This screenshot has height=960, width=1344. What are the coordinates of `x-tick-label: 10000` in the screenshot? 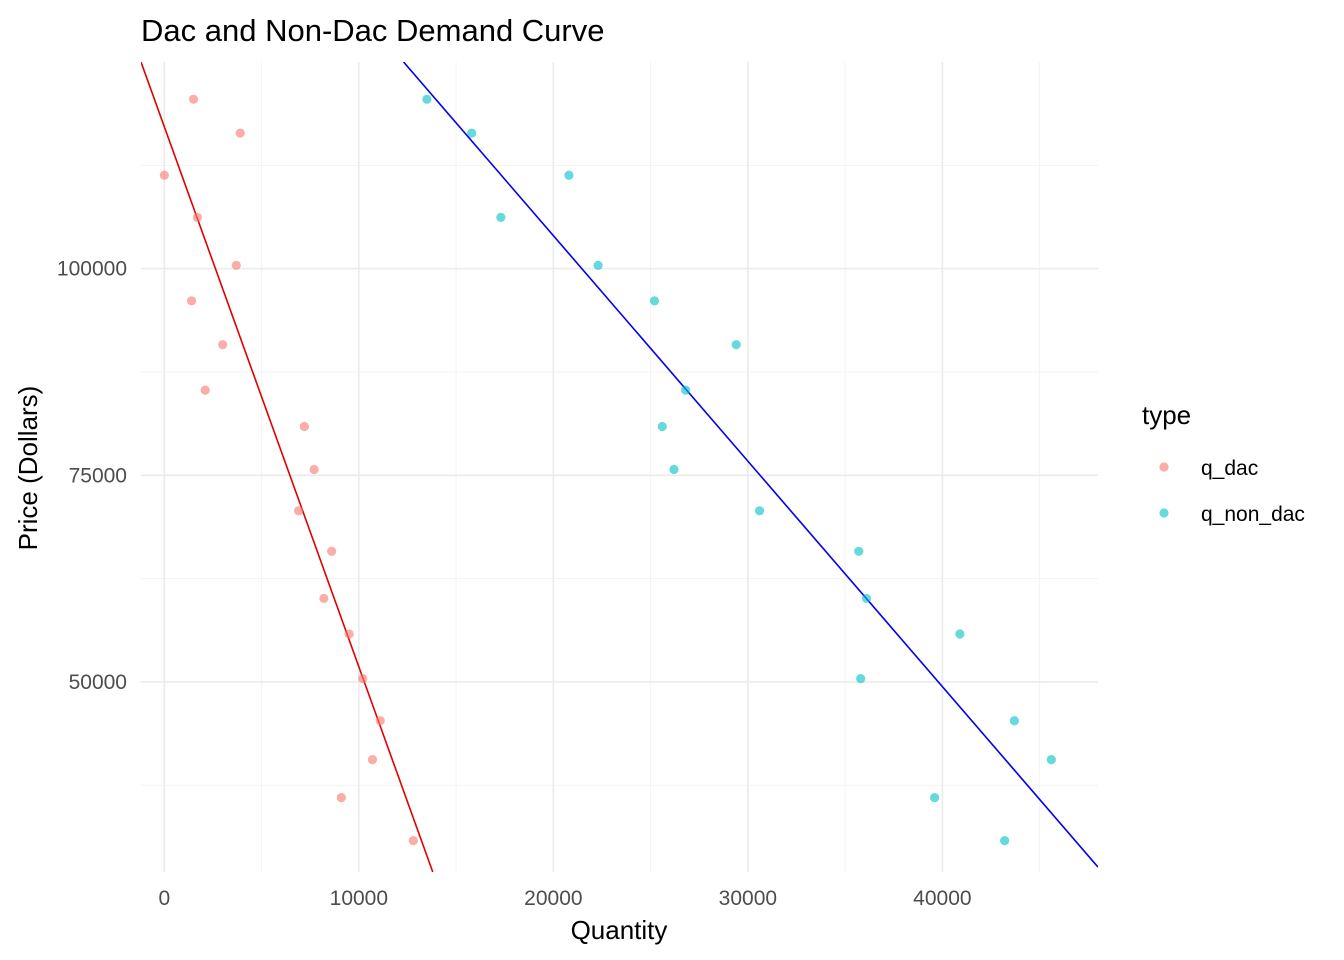 It's located at (359, 898).